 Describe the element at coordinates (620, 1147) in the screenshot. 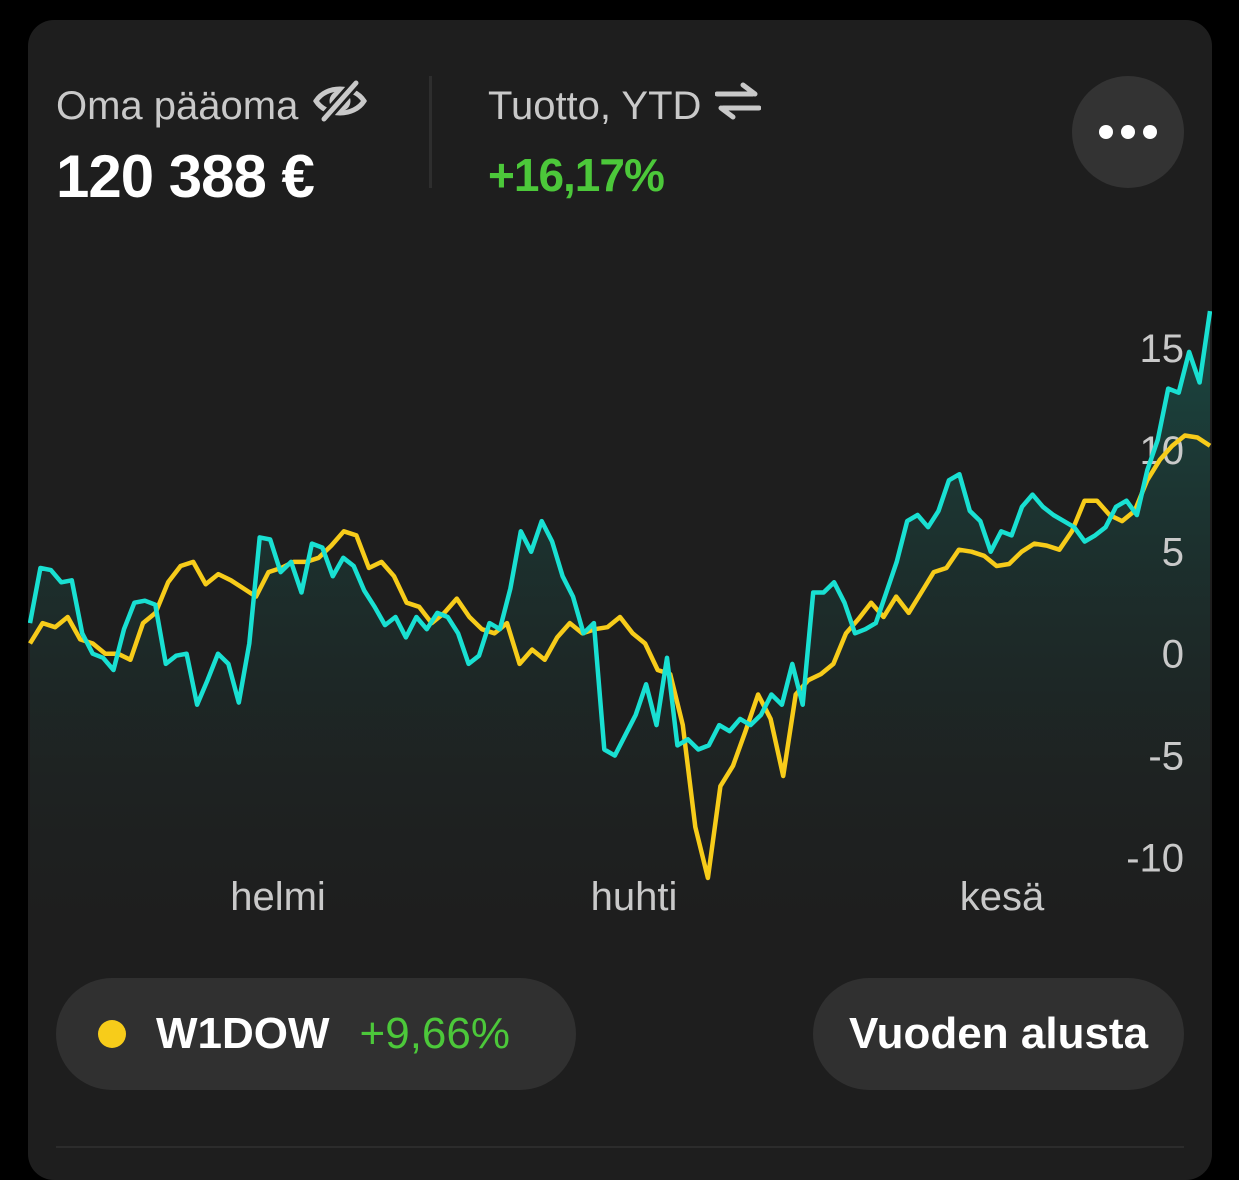

I see `section-divider` at that location.